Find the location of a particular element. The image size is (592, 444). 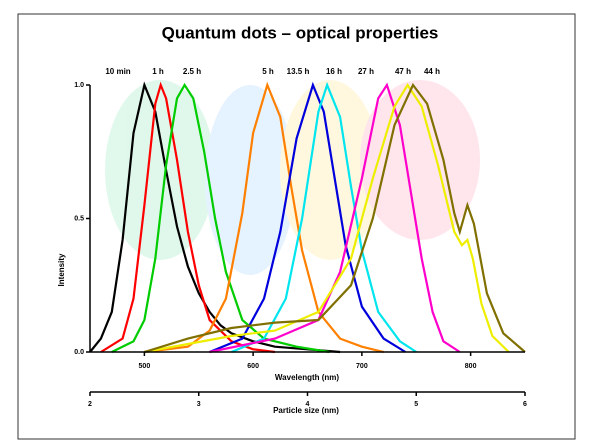

series-label: 27 h is located at coordinates (366, 71).